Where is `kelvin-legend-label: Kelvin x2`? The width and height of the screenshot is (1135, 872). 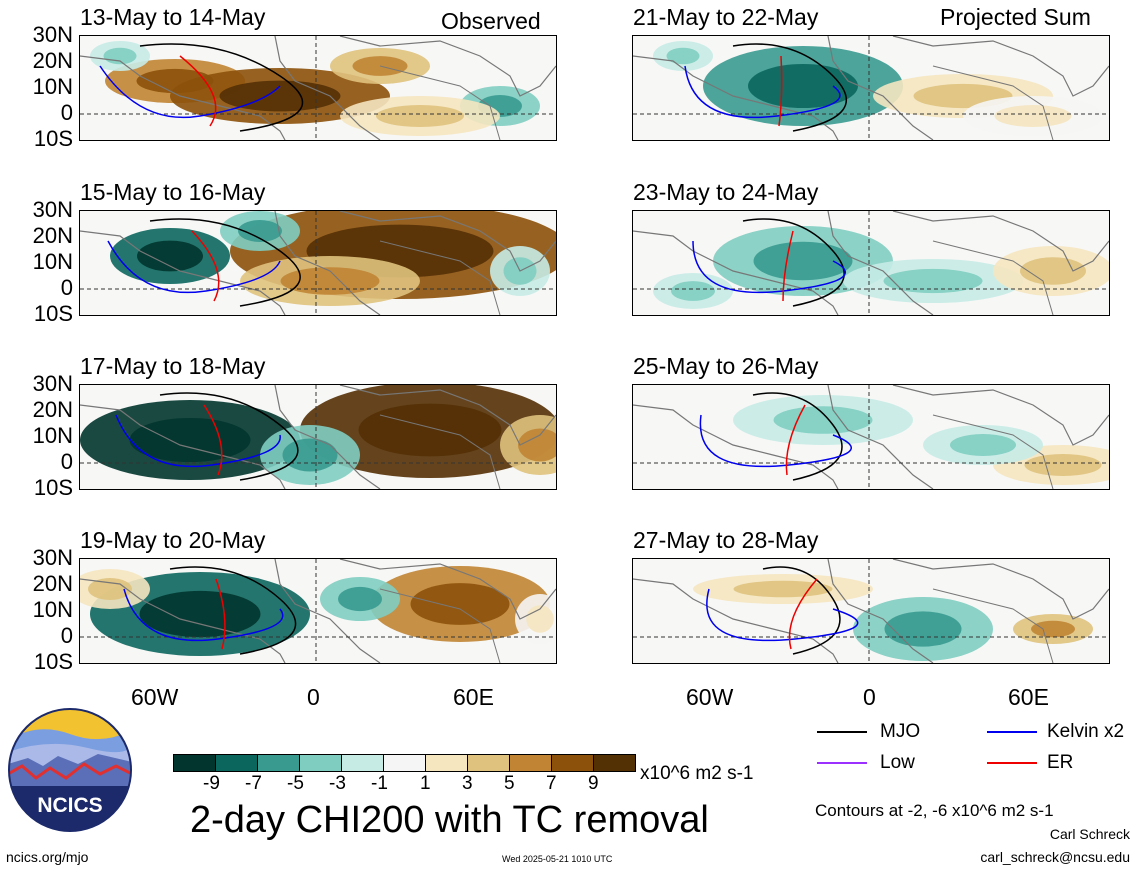 kelvin-legend-label: Kelvin x2 is located at coordinates (1086, 731).